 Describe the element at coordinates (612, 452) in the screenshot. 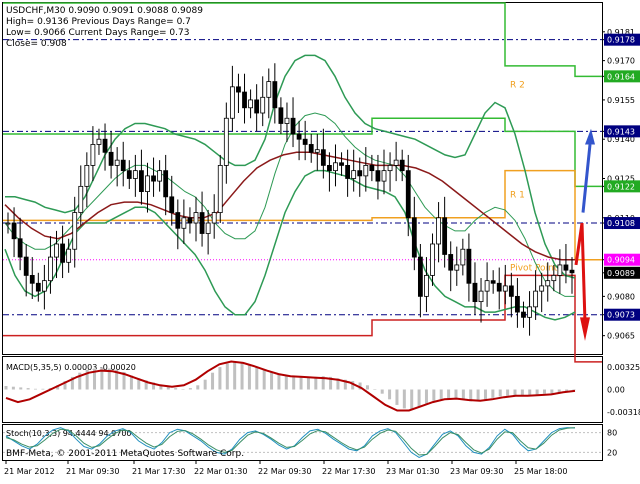

I see `stoch-tick-label: 20` at that location.